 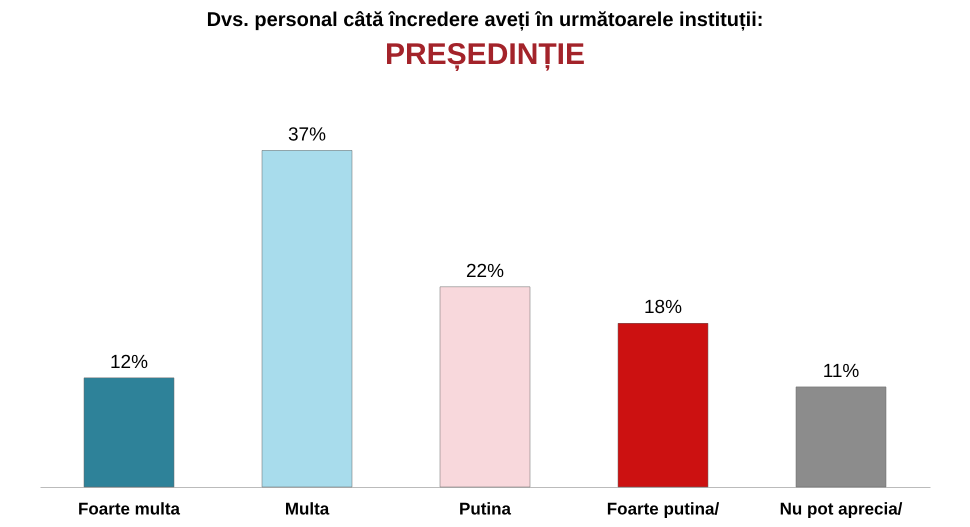 What do you see at coordinates (841, 509) in the screenshot?
I see `x-tick-label: Nu pot aprecia/` at bounding box center [841, 509].